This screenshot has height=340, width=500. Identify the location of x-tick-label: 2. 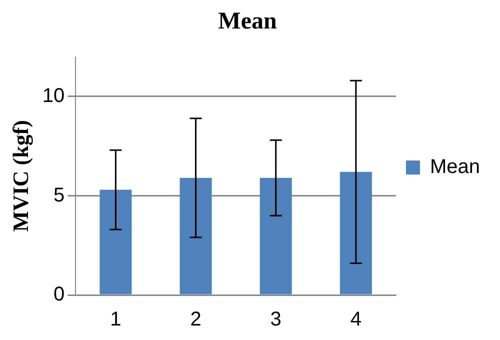
(196, 319).